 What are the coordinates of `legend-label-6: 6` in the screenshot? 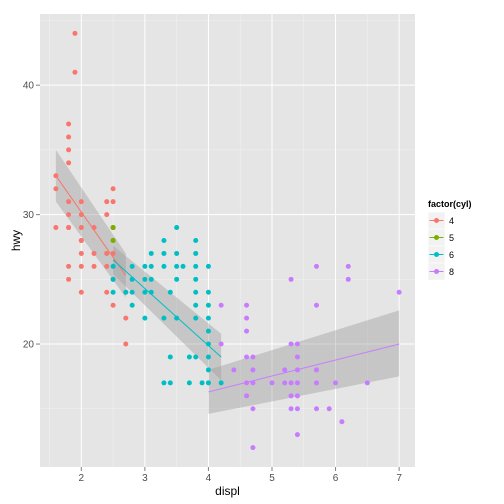 It's located at (451, 255).